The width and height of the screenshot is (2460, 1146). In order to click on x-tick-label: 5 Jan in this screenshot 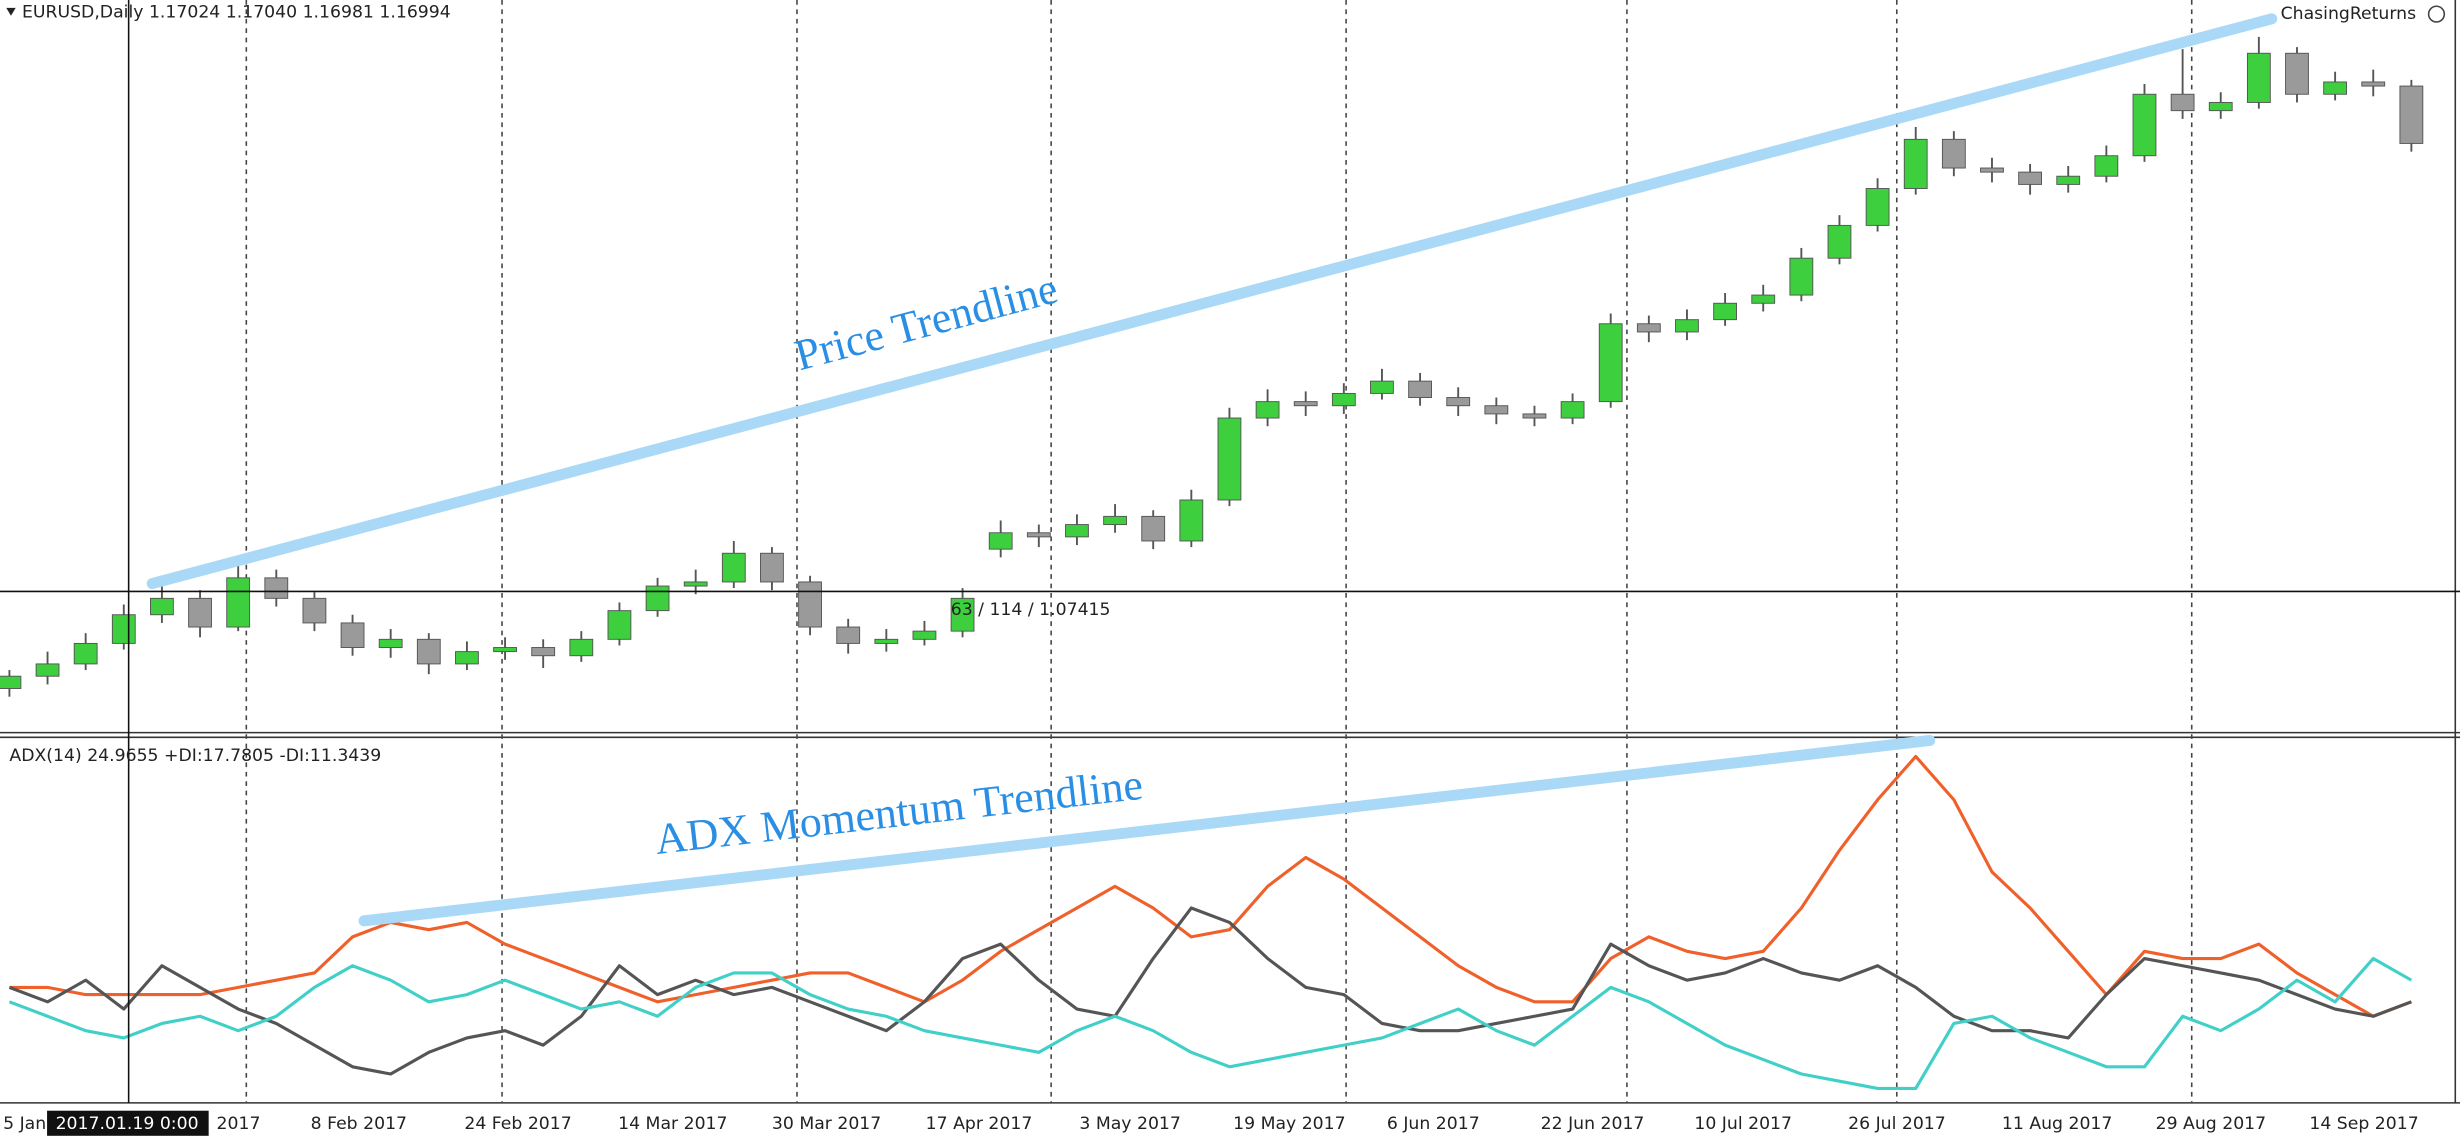, I will do `click(24, 1124)`.